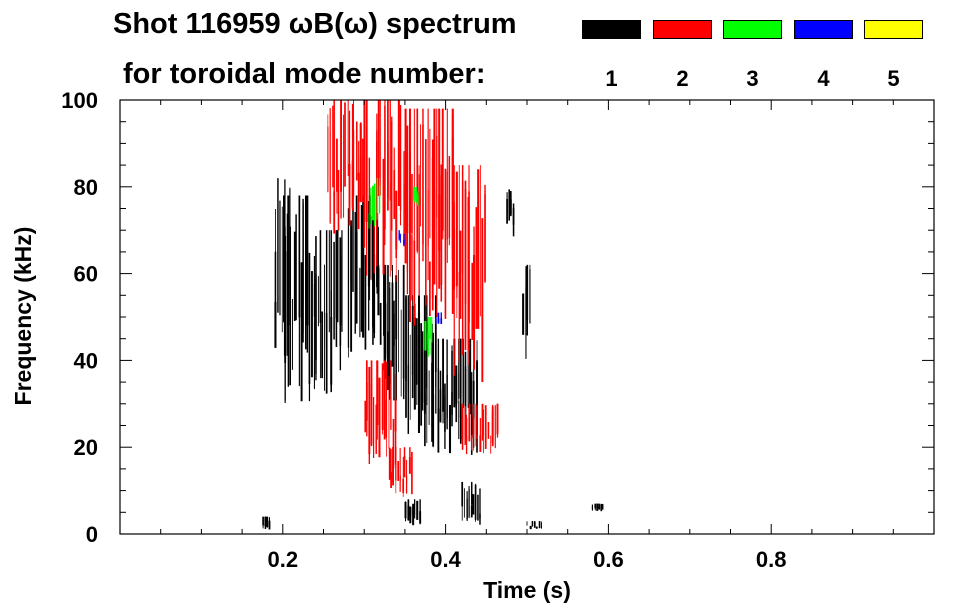 The height and width of the screenshot is (615, 963). I want to click on y-tick-label: 60, so click(86, 274).